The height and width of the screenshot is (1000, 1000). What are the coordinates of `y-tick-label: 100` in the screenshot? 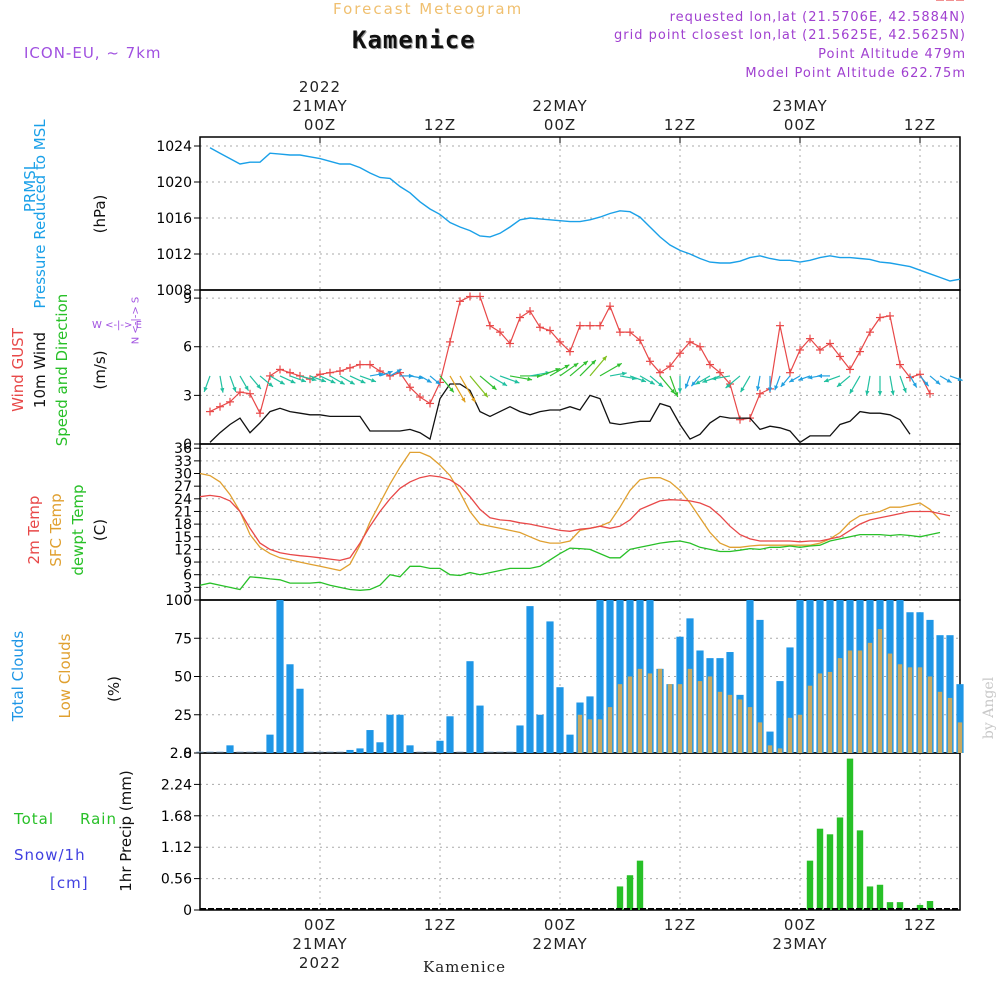 It's located at (178, 601).